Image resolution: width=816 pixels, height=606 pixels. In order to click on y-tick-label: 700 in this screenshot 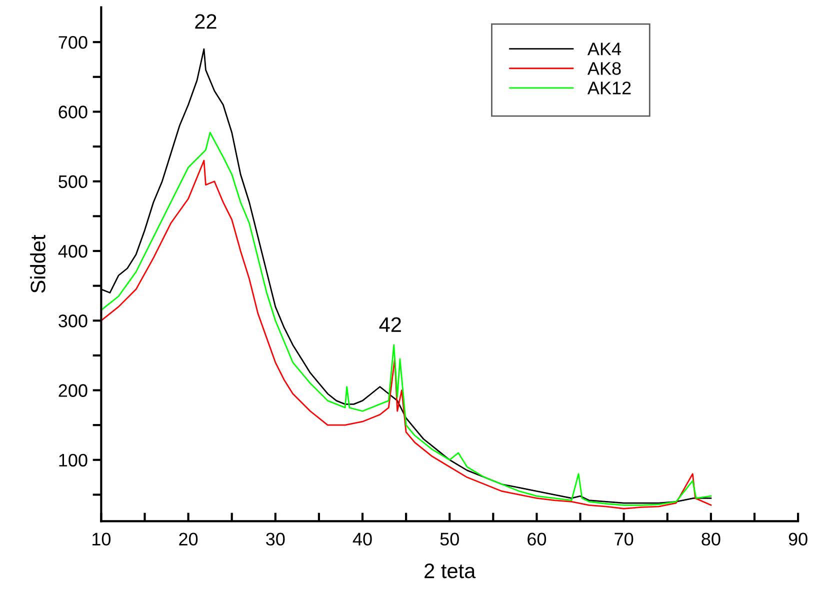, I will do `click(73, 42)`.